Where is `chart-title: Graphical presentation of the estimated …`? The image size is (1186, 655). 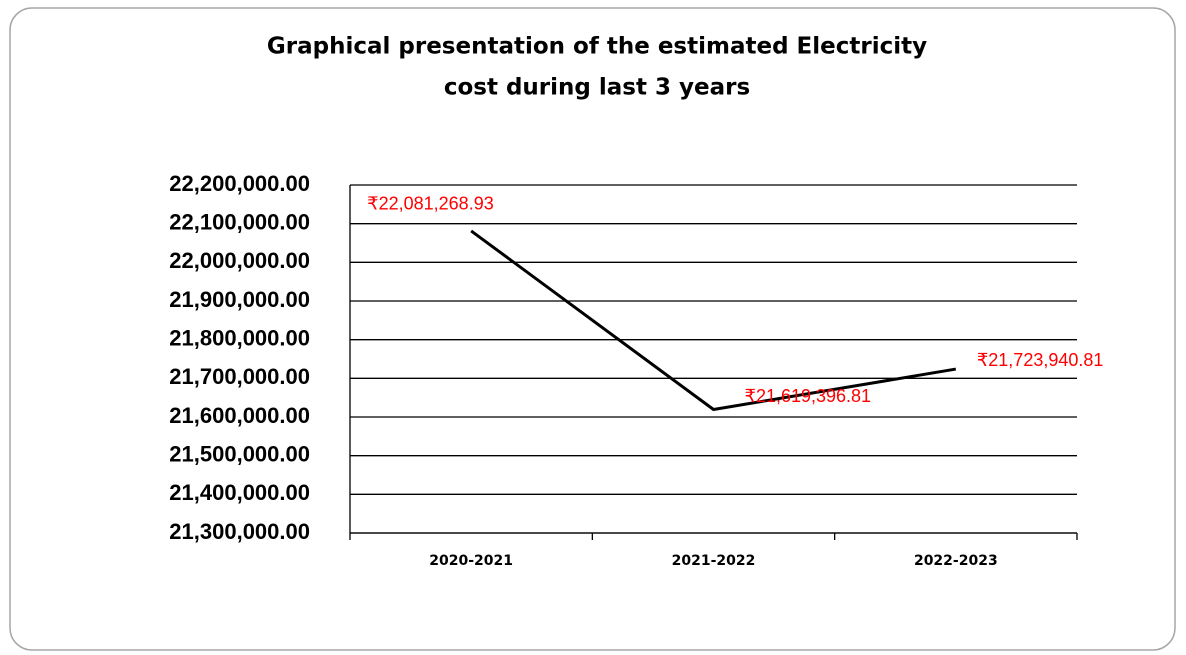 chart-title: Graphical presentation of the estimated … is located at coordinates (597, 47).